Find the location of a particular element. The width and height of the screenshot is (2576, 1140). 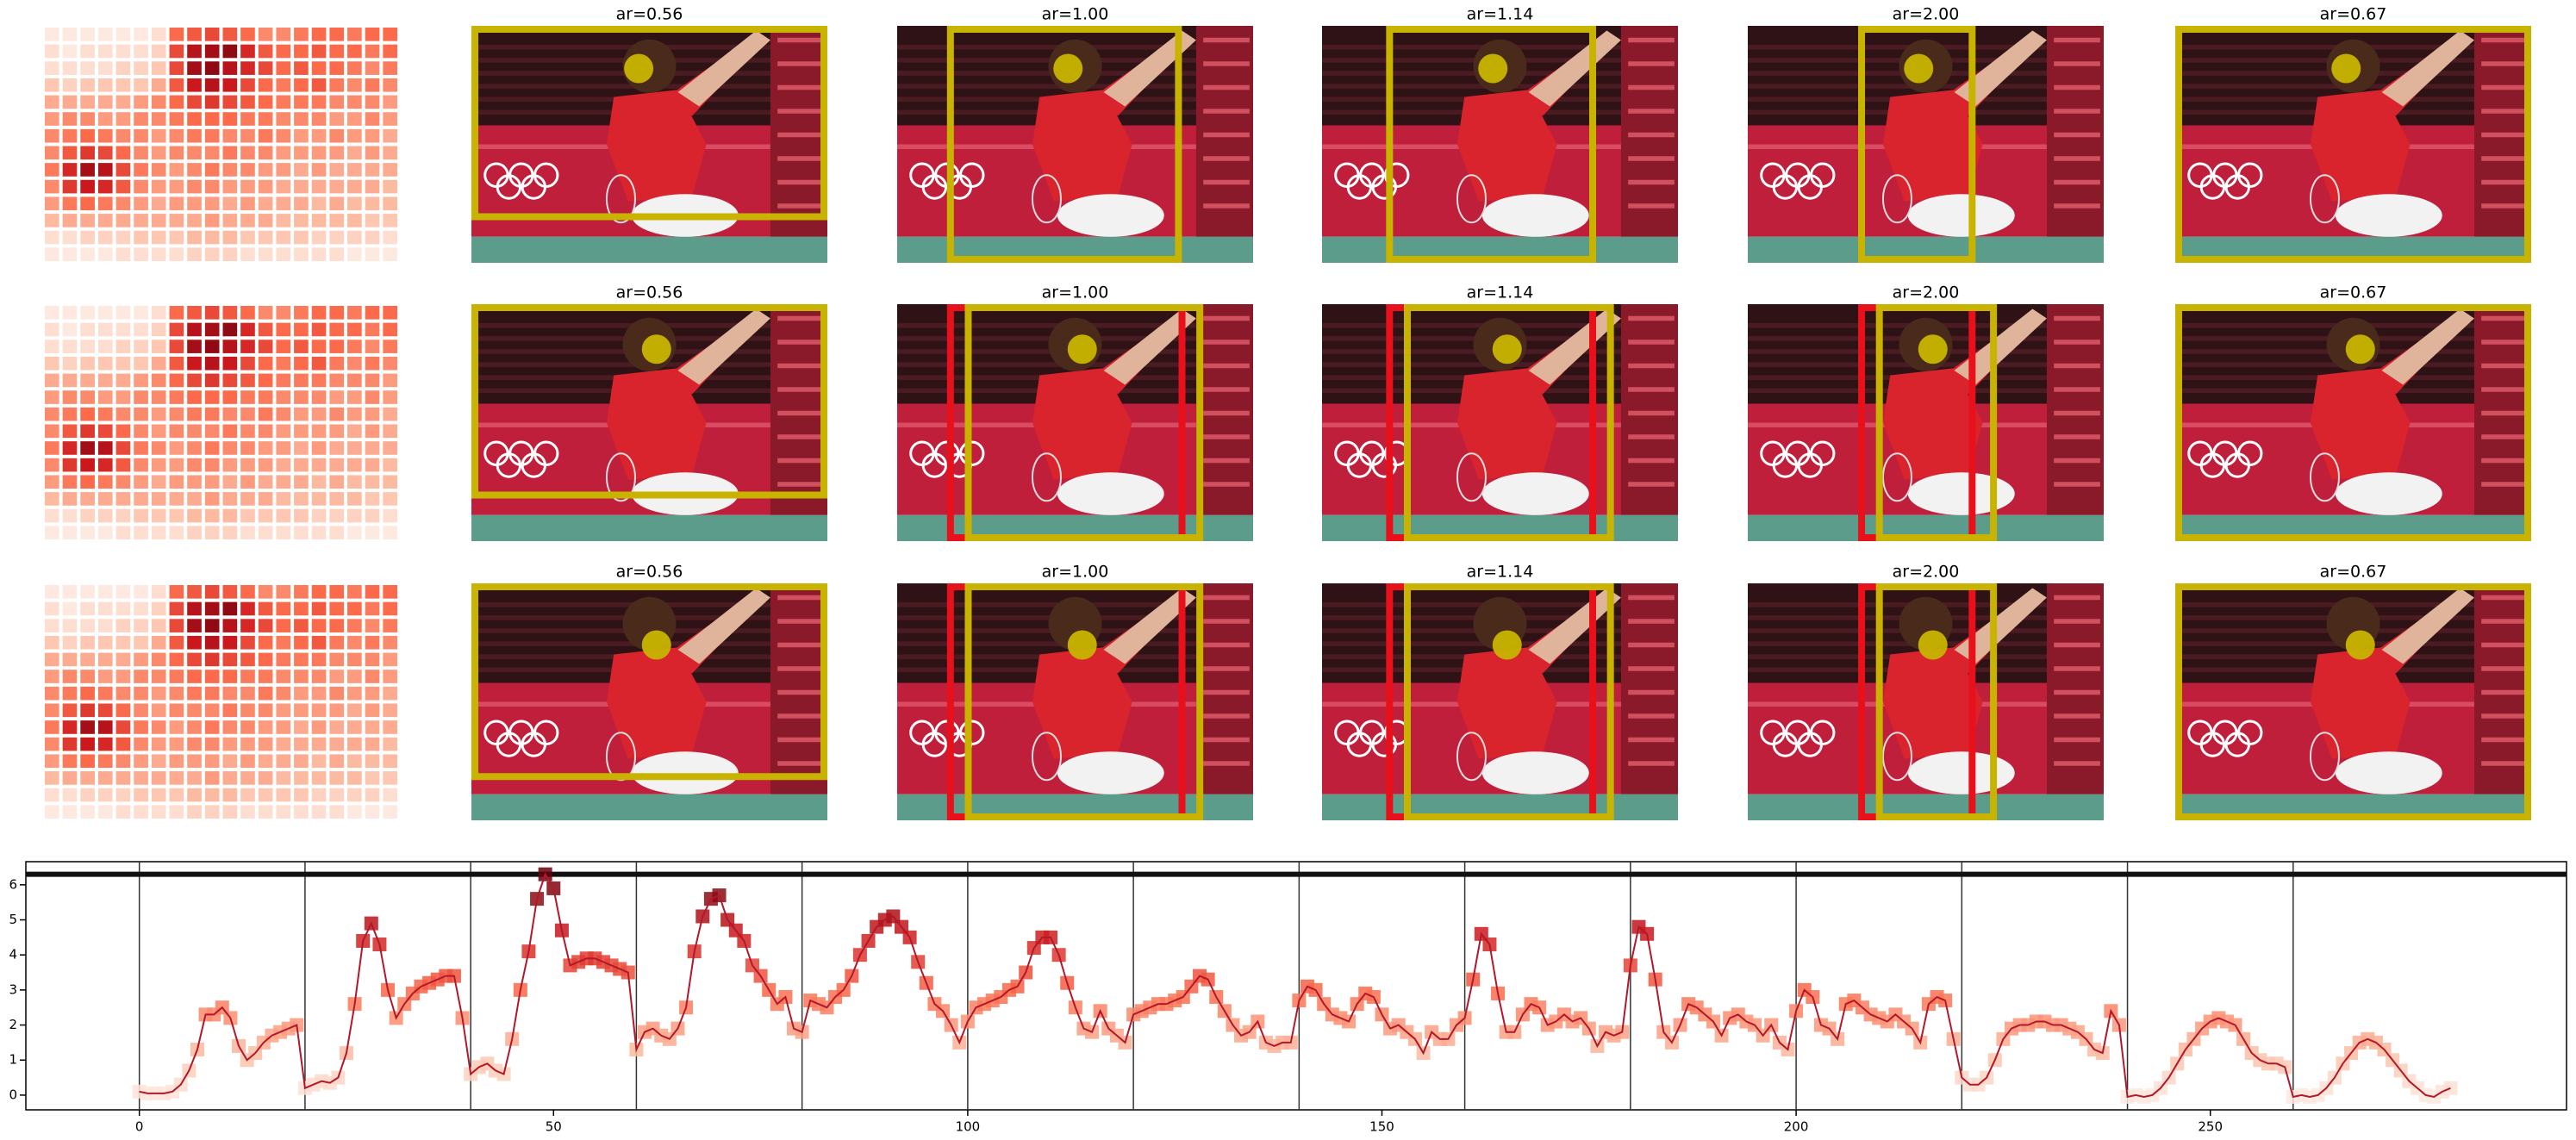

panel-title: ar=0.56 is located at coordinates (649, 572).